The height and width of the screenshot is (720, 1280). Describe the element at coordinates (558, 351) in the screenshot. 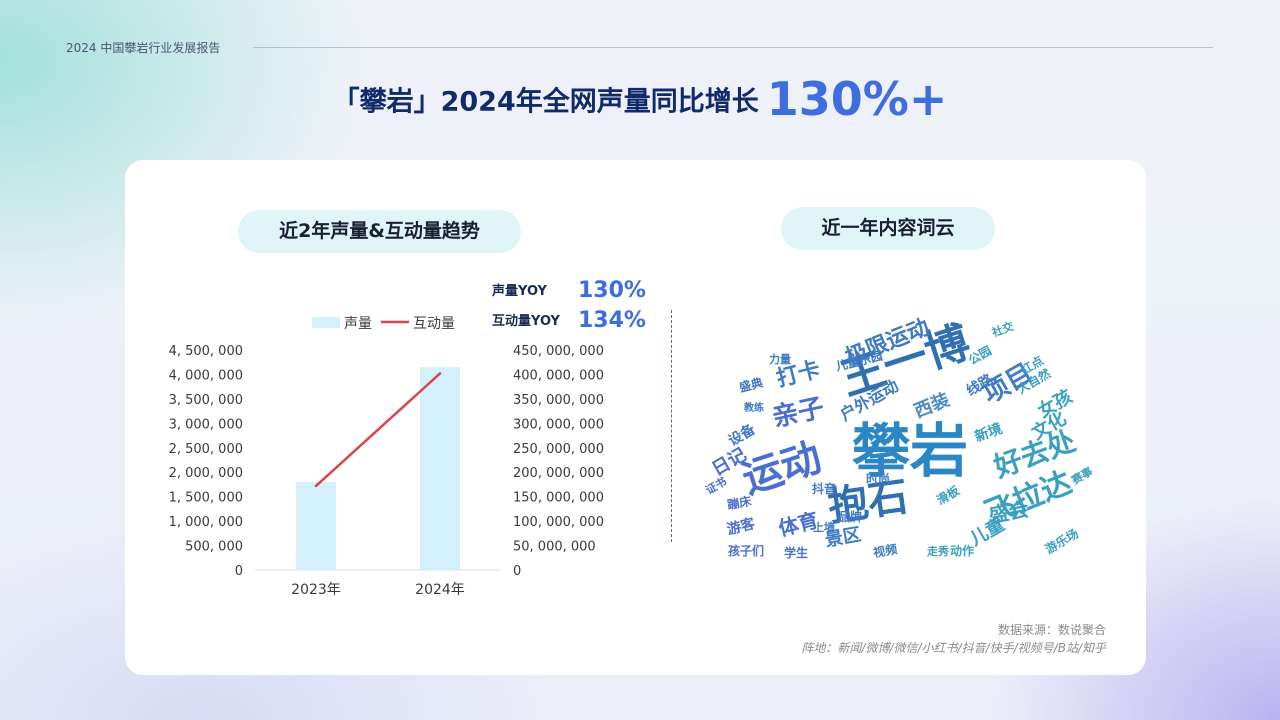

I see `right-axis-tick-label: 450, 000, 000` at that location.